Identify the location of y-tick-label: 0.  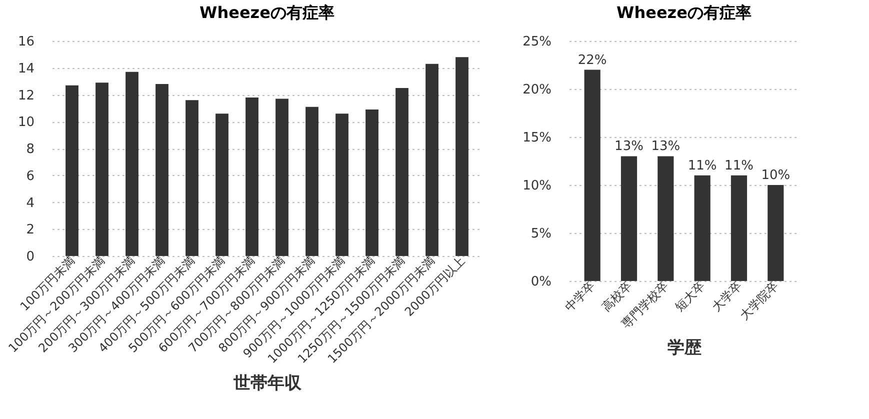
(30, 257).